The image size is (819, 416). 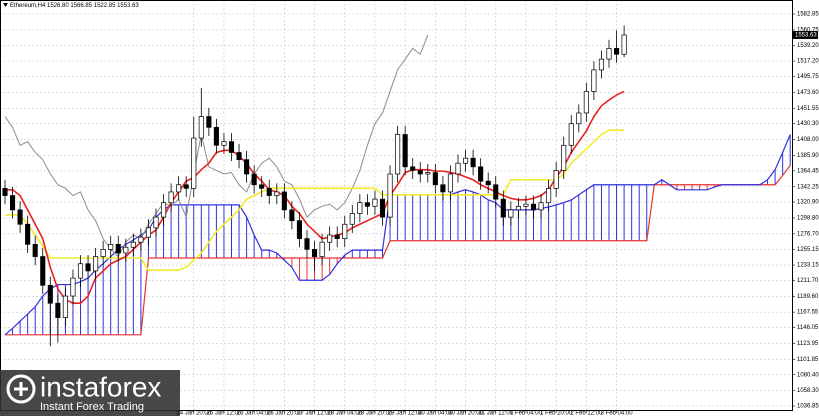 I want to click on watermark: instaforex Instant Forex Trading, so click(x=90, y=393).